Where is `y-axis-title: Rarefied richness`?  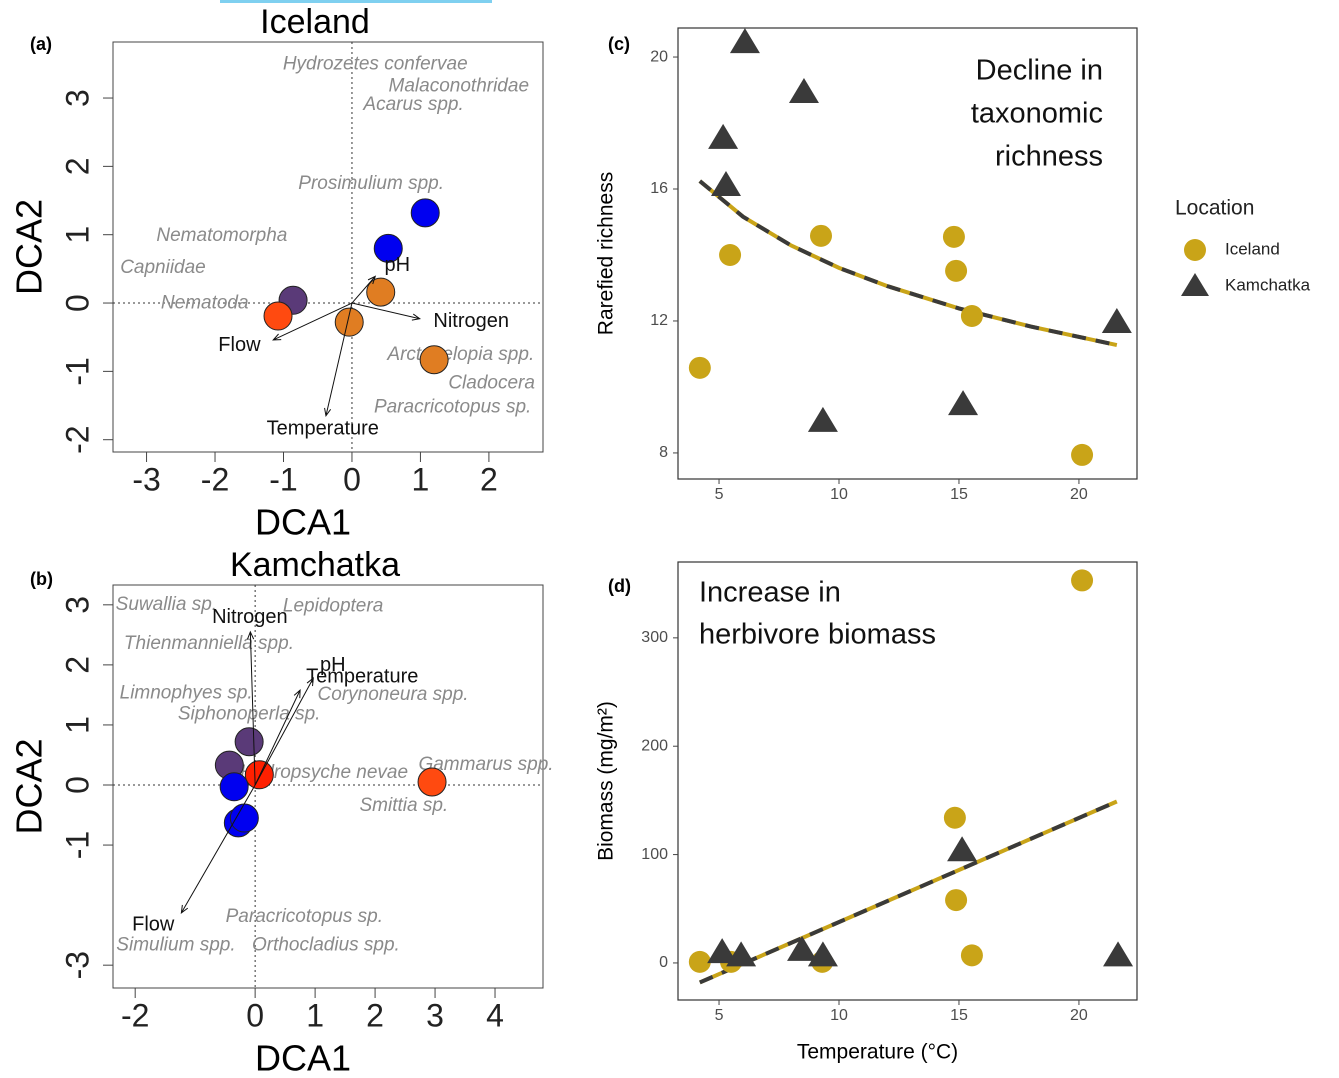
y-axis-title: Rarefied richness is located at coordinates (606, 253).